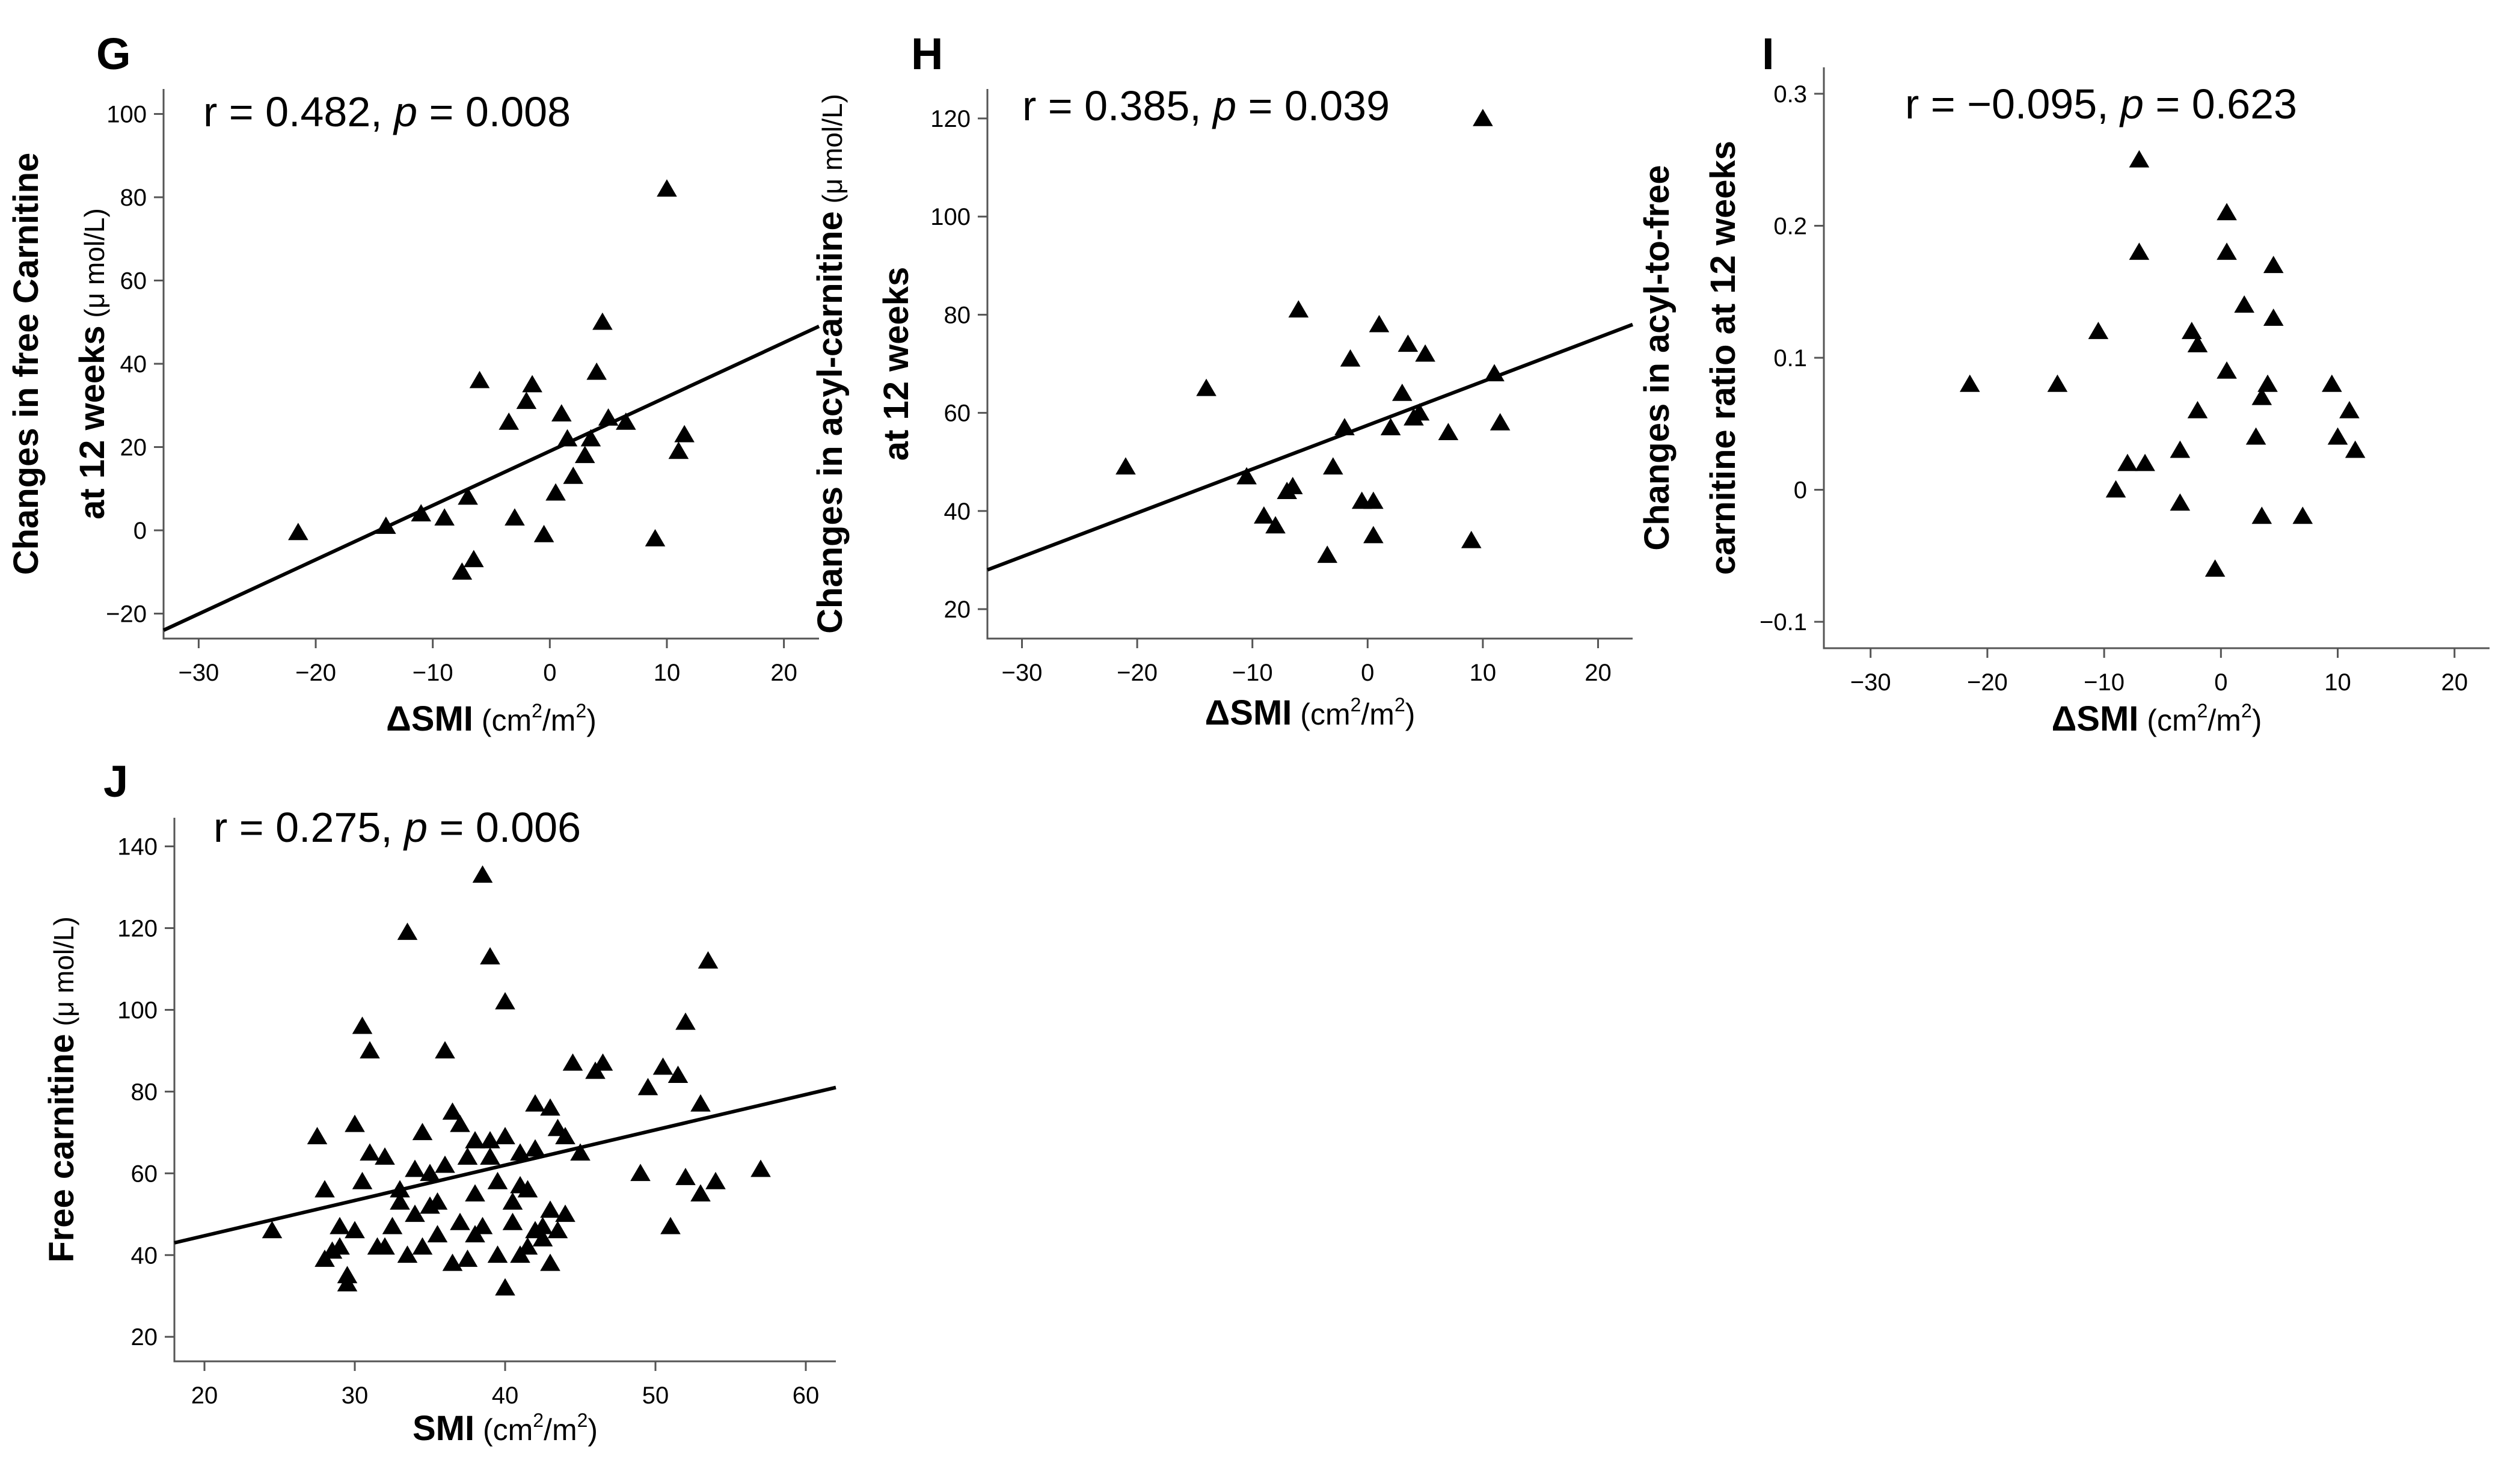 The height and width of the screenshot is (1484, 2516). Describe the element at coordinates (126, 115) in the screenshot. I see `y-tick-label: 100` at that location.